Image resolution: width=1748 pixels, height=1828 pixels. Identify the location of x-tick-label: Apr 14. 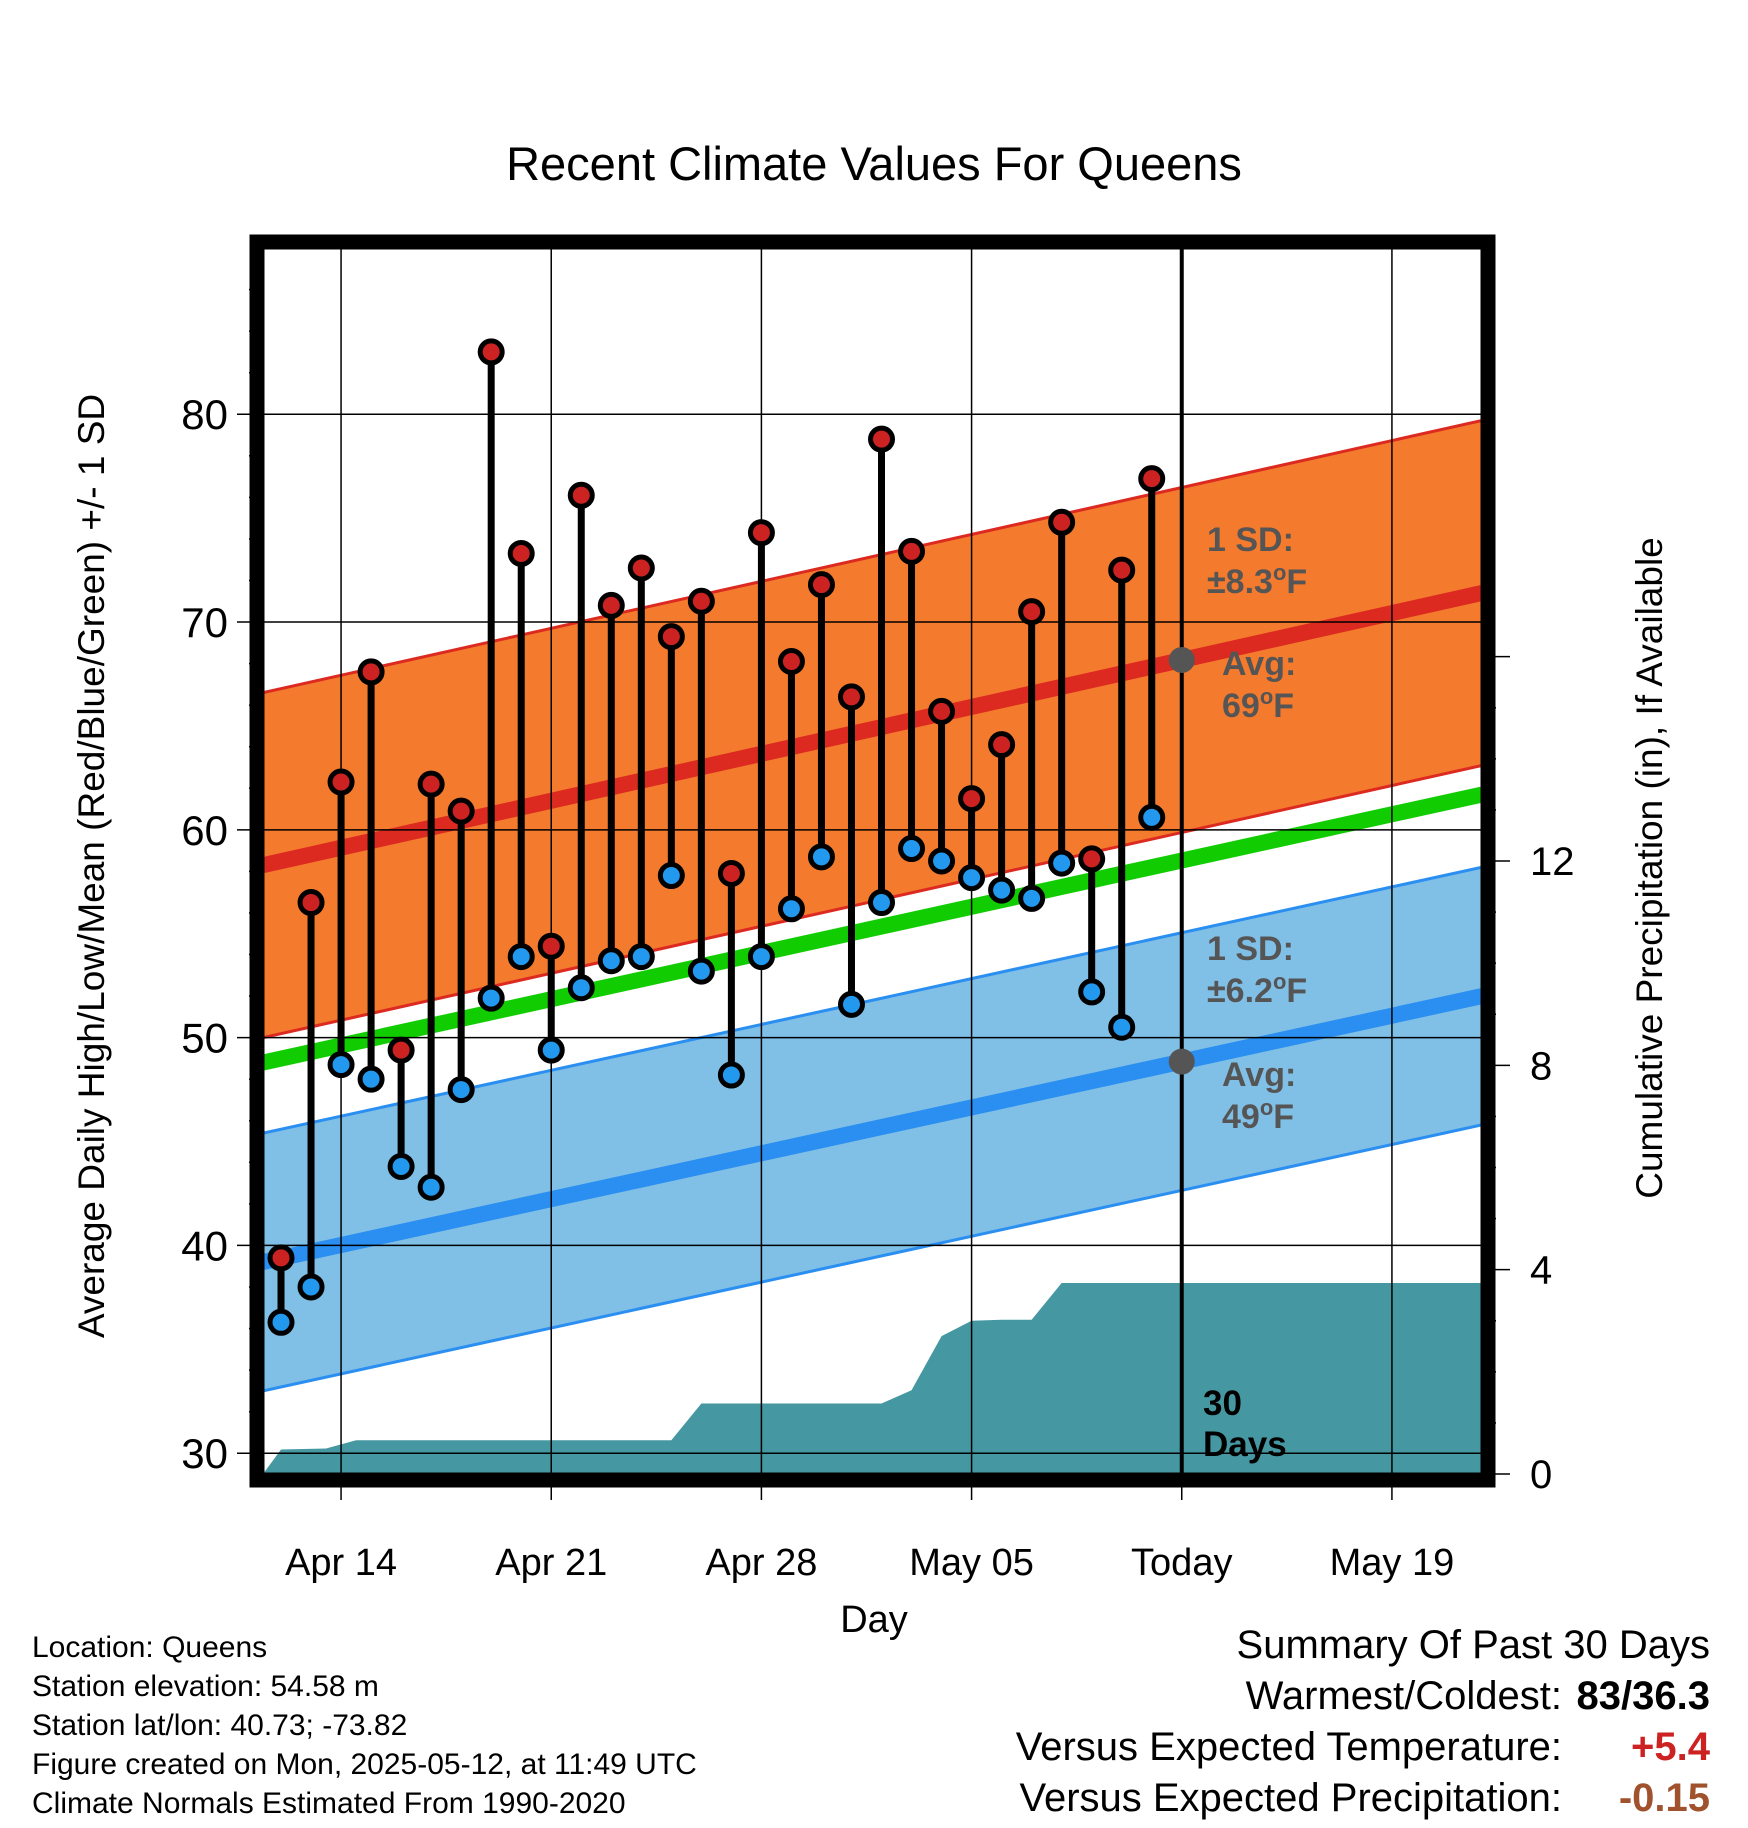
(341, 1563).